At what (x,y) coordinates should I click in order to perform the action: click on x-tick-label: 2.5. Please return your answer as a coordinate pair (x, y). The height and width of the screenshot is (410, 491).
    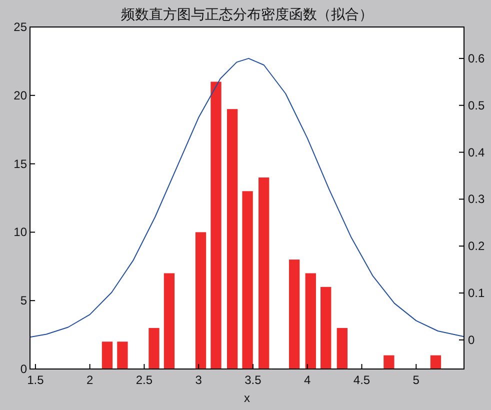
    Looking at the image, I should click on (144, 380).